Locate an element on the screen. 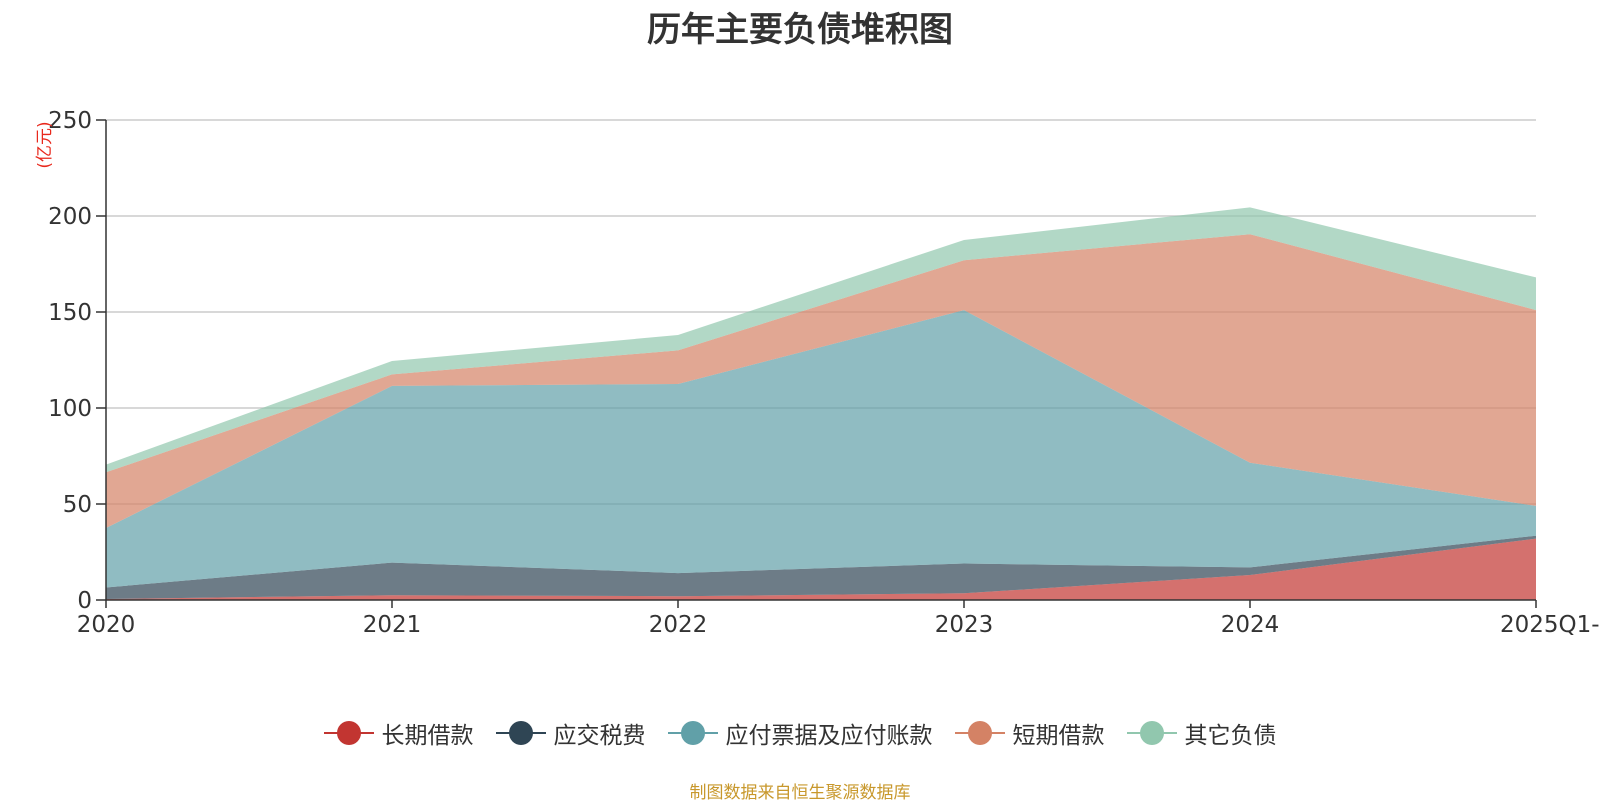  legend-item-2: 应付票据及应付账款 is located at coordinates (800, 733).